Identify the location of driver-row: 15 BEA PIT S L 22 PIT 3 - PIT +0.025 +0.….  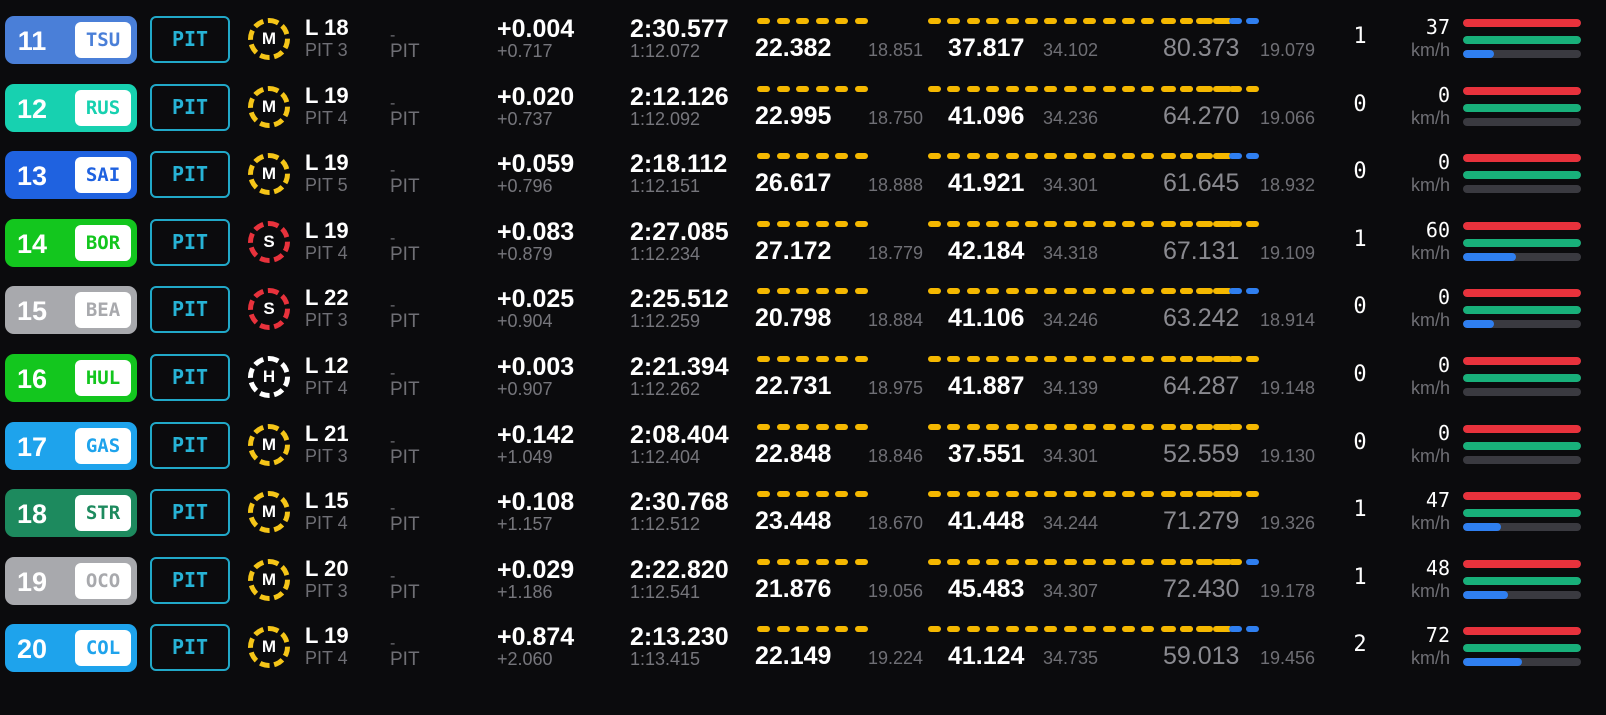
(803, 304).